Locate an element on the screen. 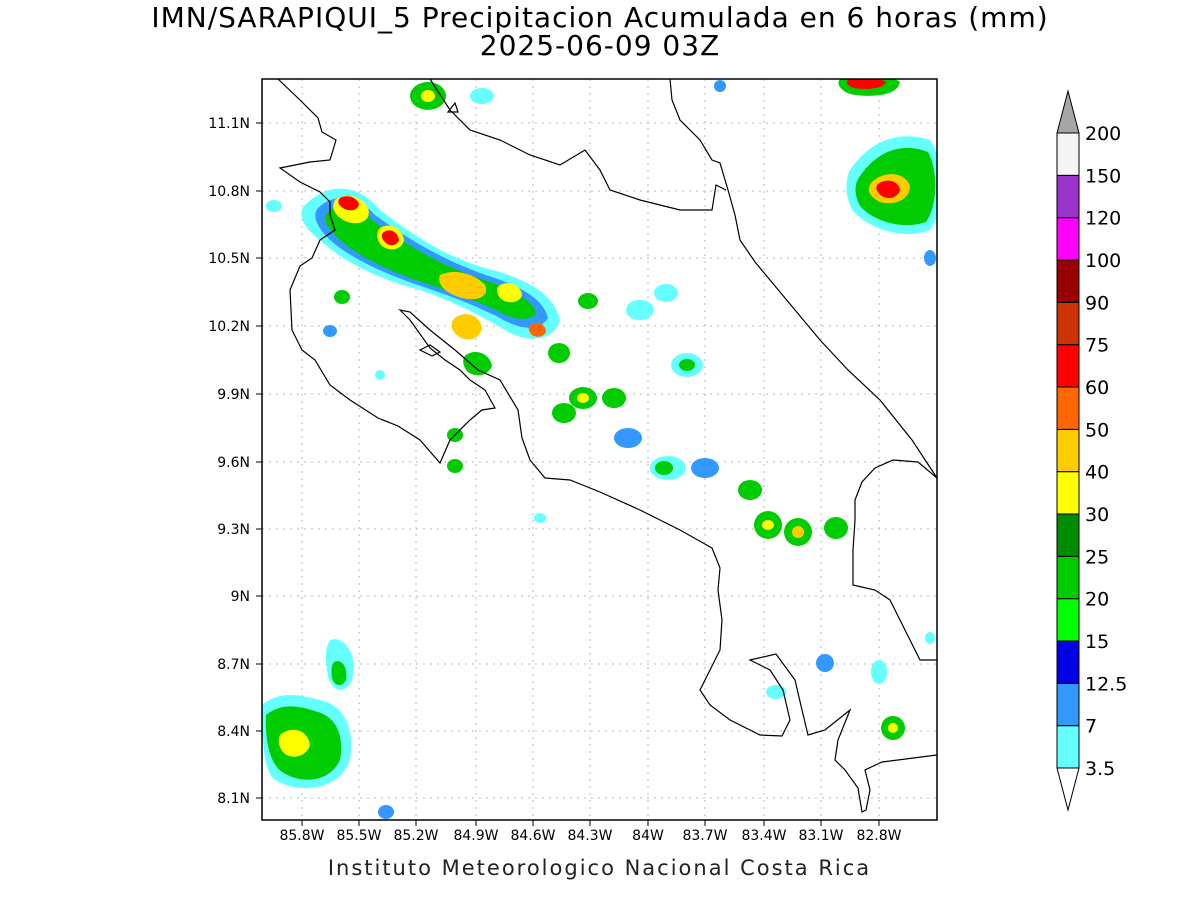  map-datetime: 2025-06-09 03Z is located at coordinates (600, 45).